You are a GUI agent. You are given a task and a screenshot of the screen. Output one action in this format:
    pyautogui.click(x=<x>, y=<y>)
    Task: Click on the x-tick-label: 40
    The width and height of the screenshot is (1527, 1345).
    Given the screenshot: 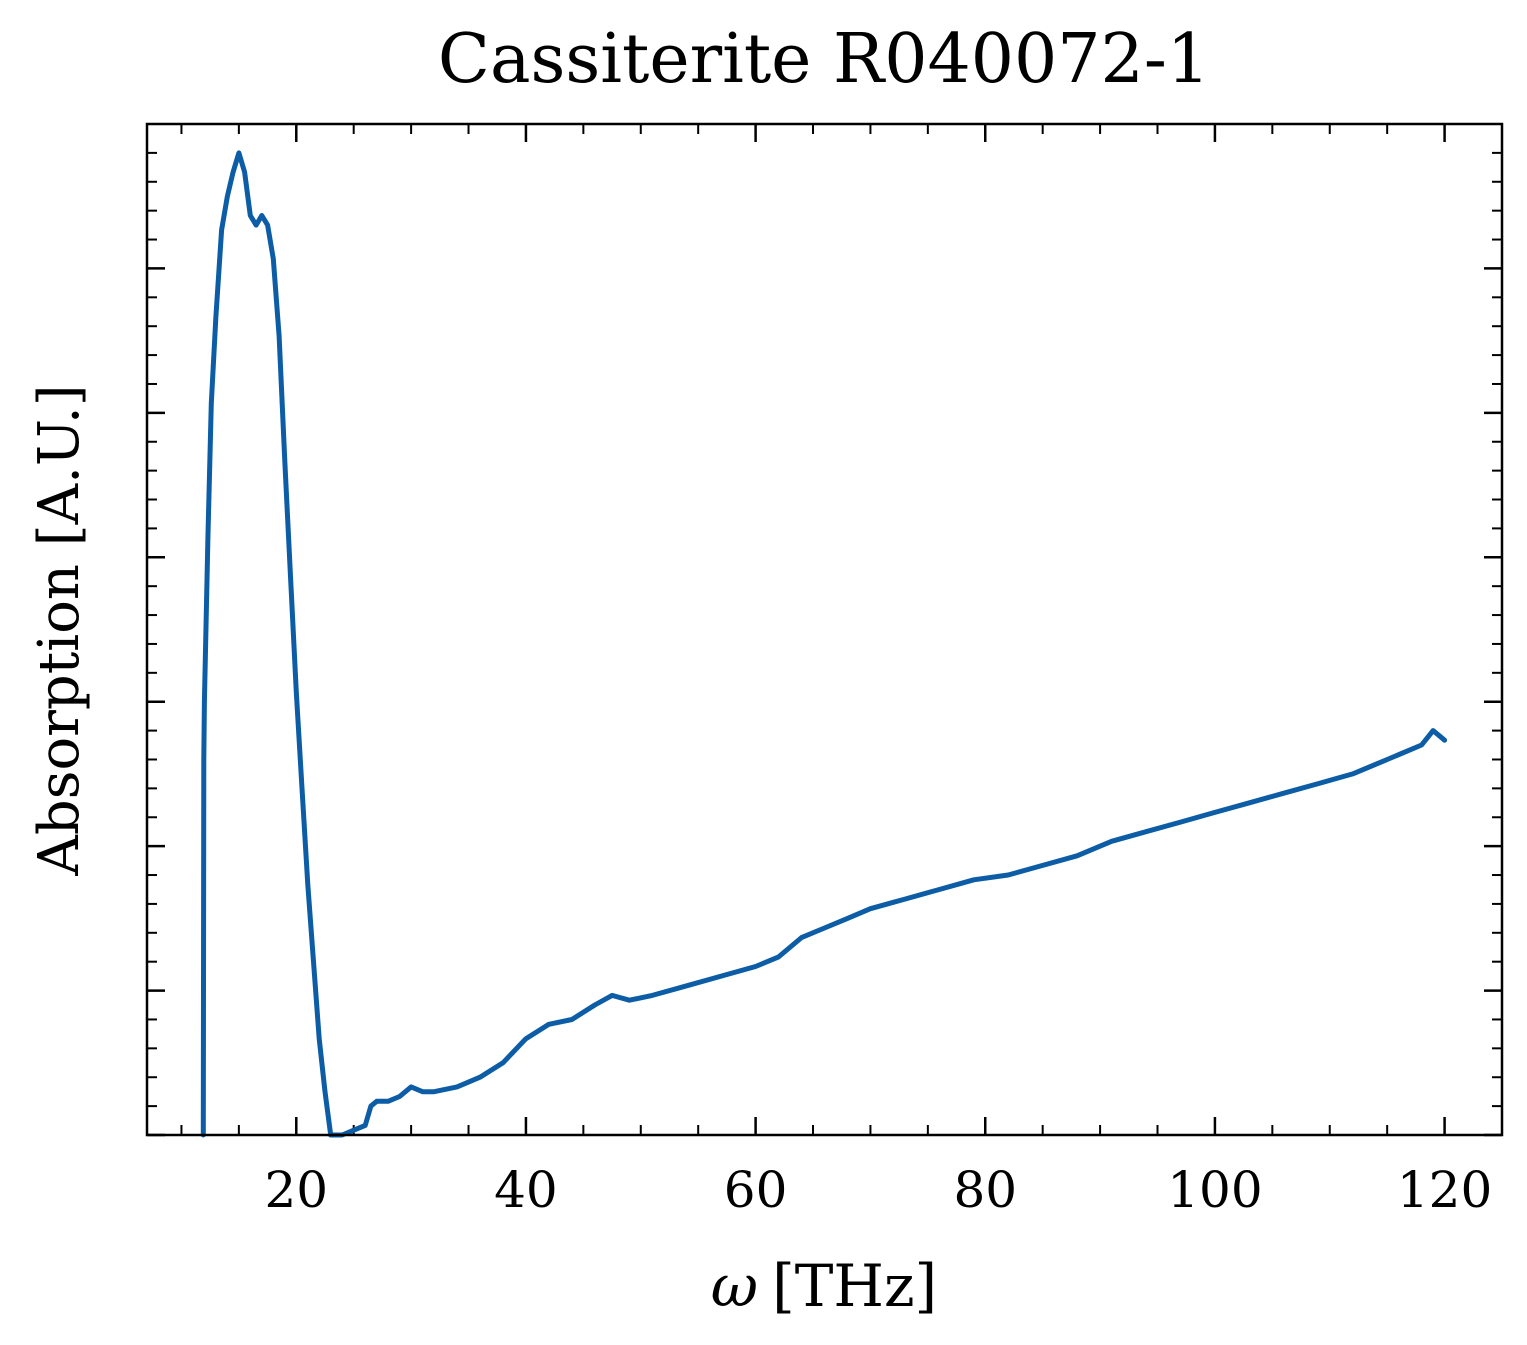 What is the action you would take?
    pyautogui.click(x=526, y=1190)
    